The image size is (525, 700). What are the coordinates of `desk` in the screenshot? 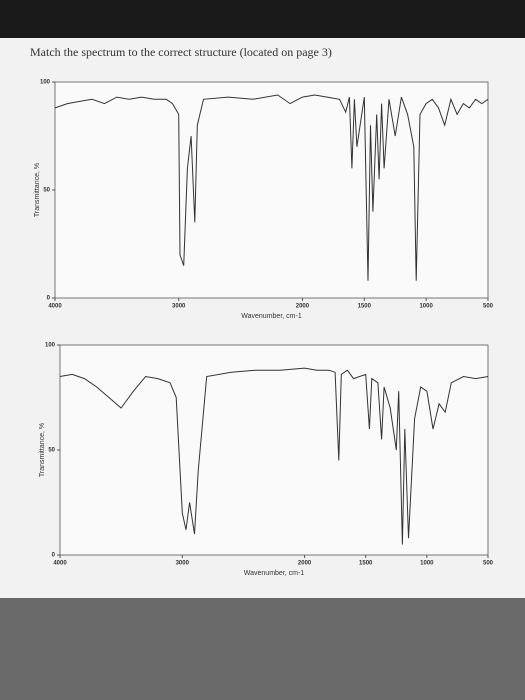 It's located at (262, 649).